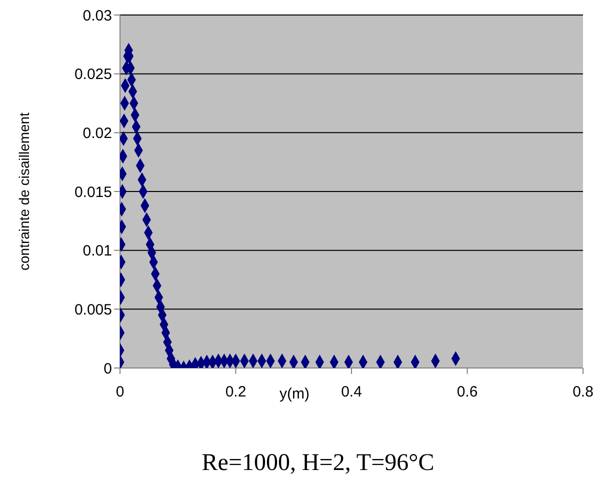 This screenshot has height=501, width=614. What do you see at coordinates (97, 251) in the screenshot?
I see `y-tick-label: 0.01` at bounding box center [97, 251].